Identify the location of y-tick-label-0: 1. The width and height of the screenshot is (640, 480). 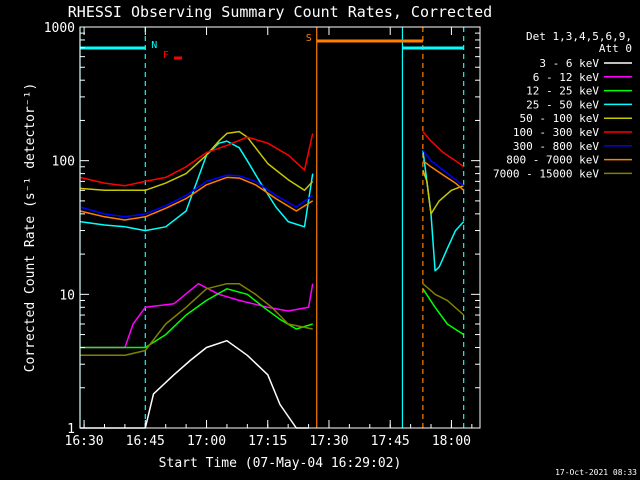
(71, 429).